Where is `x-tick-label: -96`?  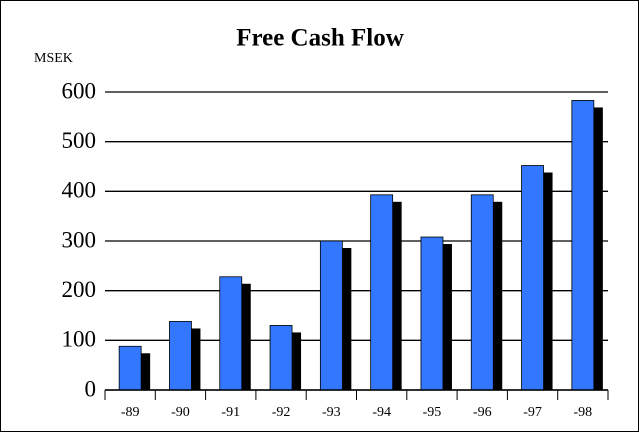
x-tick-label: -96 is located at coordinates (482, 412).